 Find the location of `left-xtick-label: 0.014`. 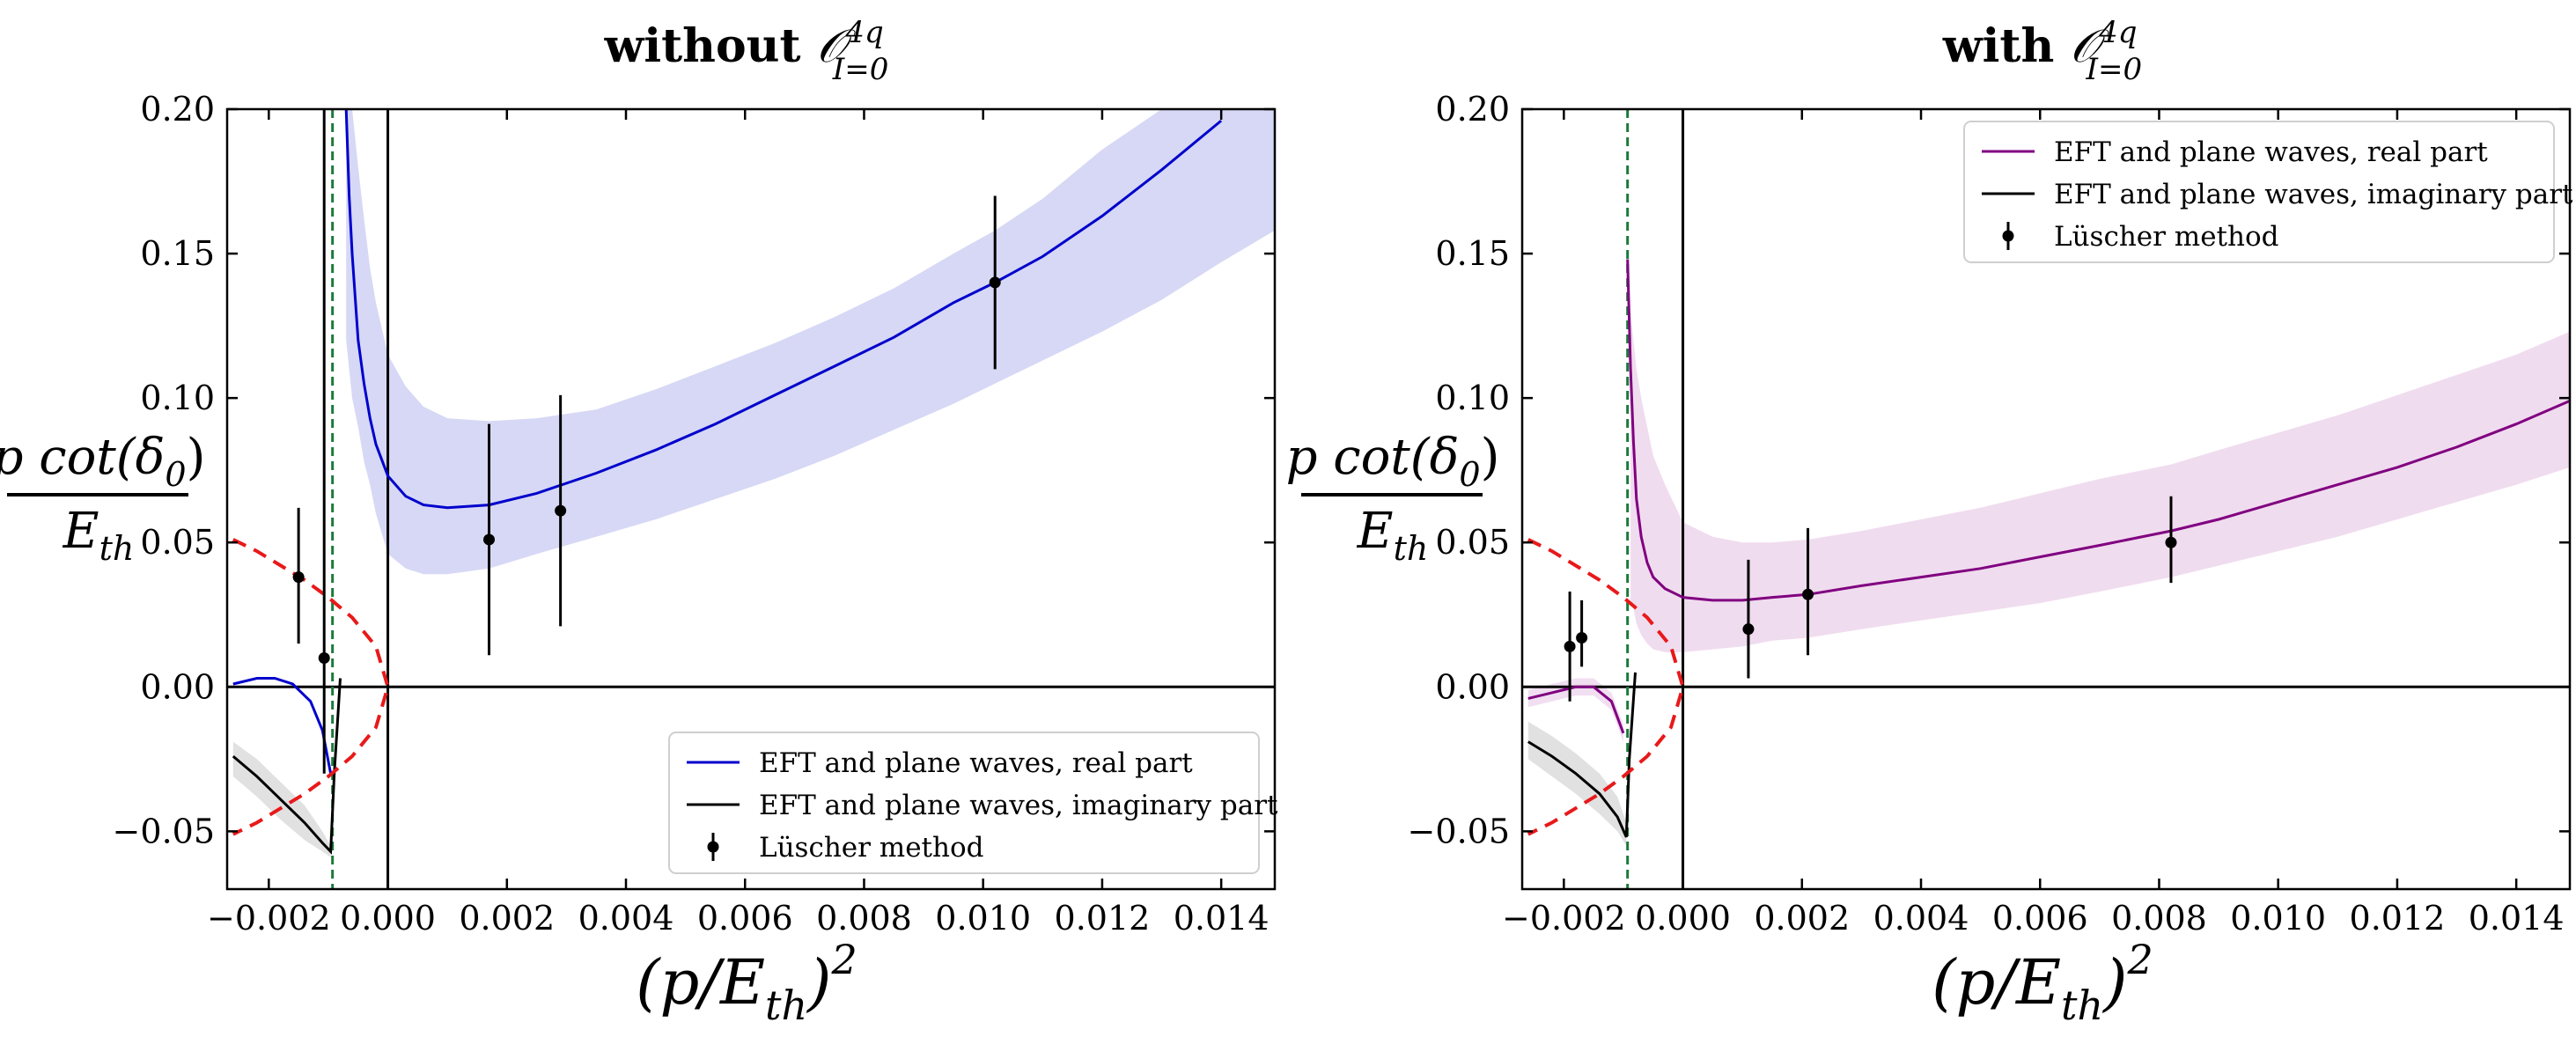

left-xtick-label: 0.014 is located at coordinates (1222, 918).